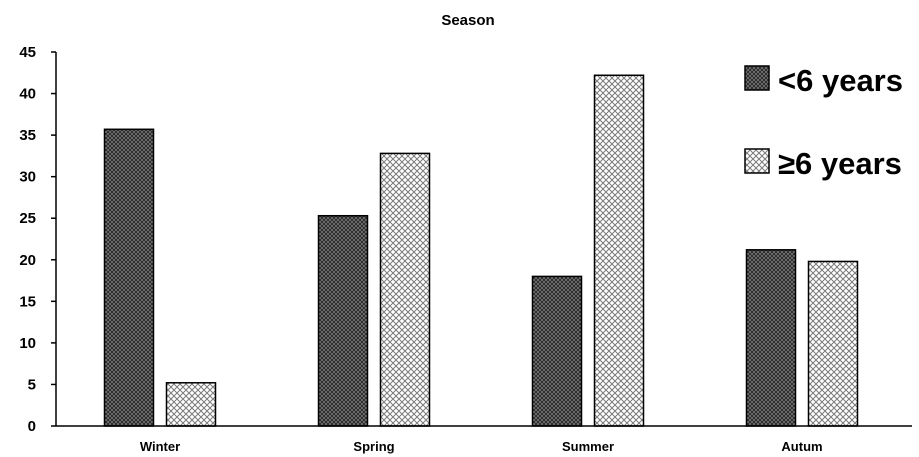 This screenshot has width=919, height=457. What do you see at coordinates (467, 20) in the screenshot?
I see `chart-title: Season` at bounding box center [467, 20].